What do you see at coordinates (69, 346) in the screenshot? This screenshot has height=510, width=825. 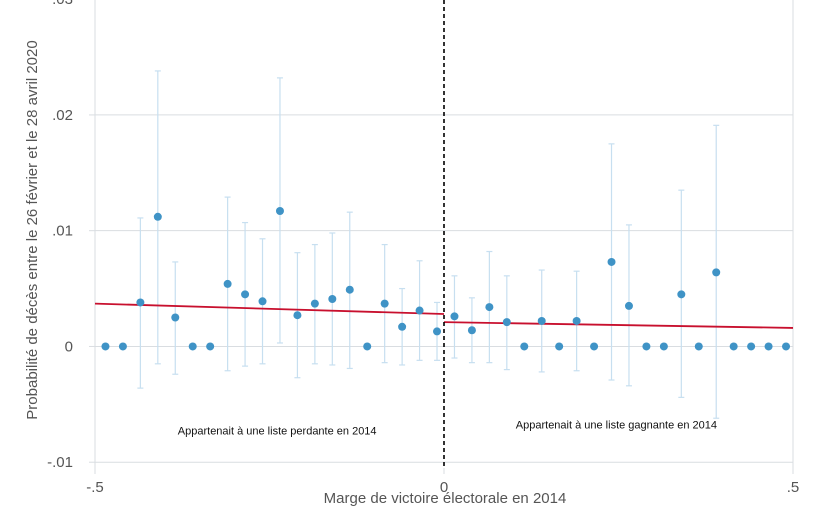 I see `y-tick-label: 0` at bounding box center [69, 346].